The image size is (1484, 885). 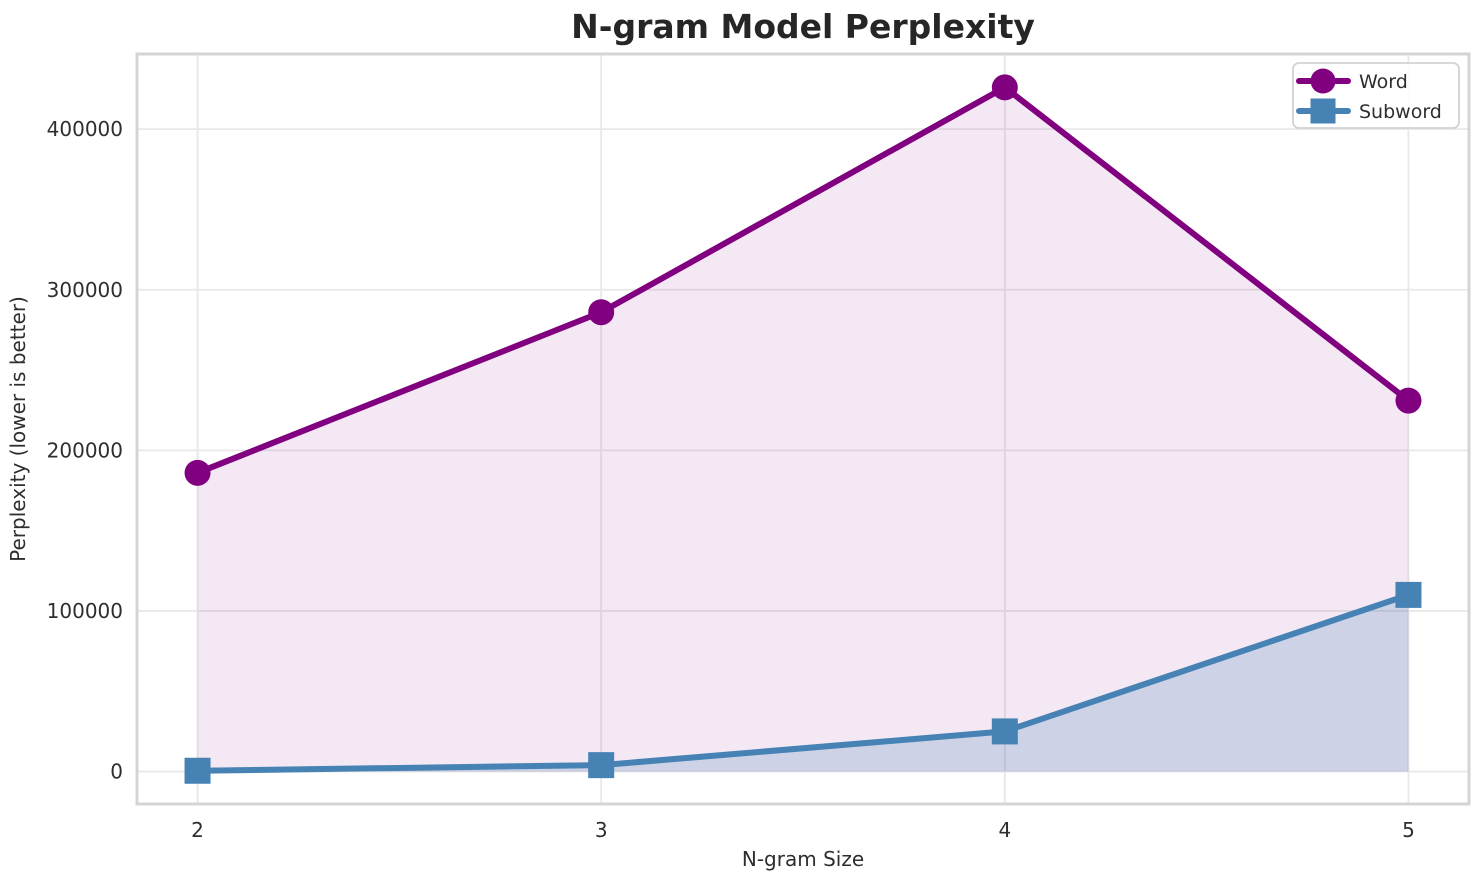 What do you see at coordinates (85, 129) in the screenshot?
I see `y-tick-label: 400000` at bounding box center [85, 129].